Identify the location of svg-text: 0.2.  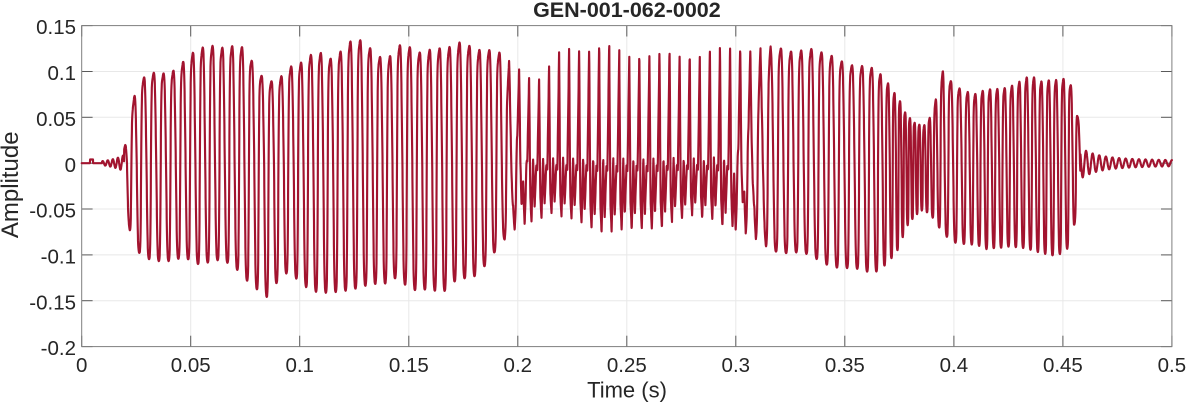
(518, 365).